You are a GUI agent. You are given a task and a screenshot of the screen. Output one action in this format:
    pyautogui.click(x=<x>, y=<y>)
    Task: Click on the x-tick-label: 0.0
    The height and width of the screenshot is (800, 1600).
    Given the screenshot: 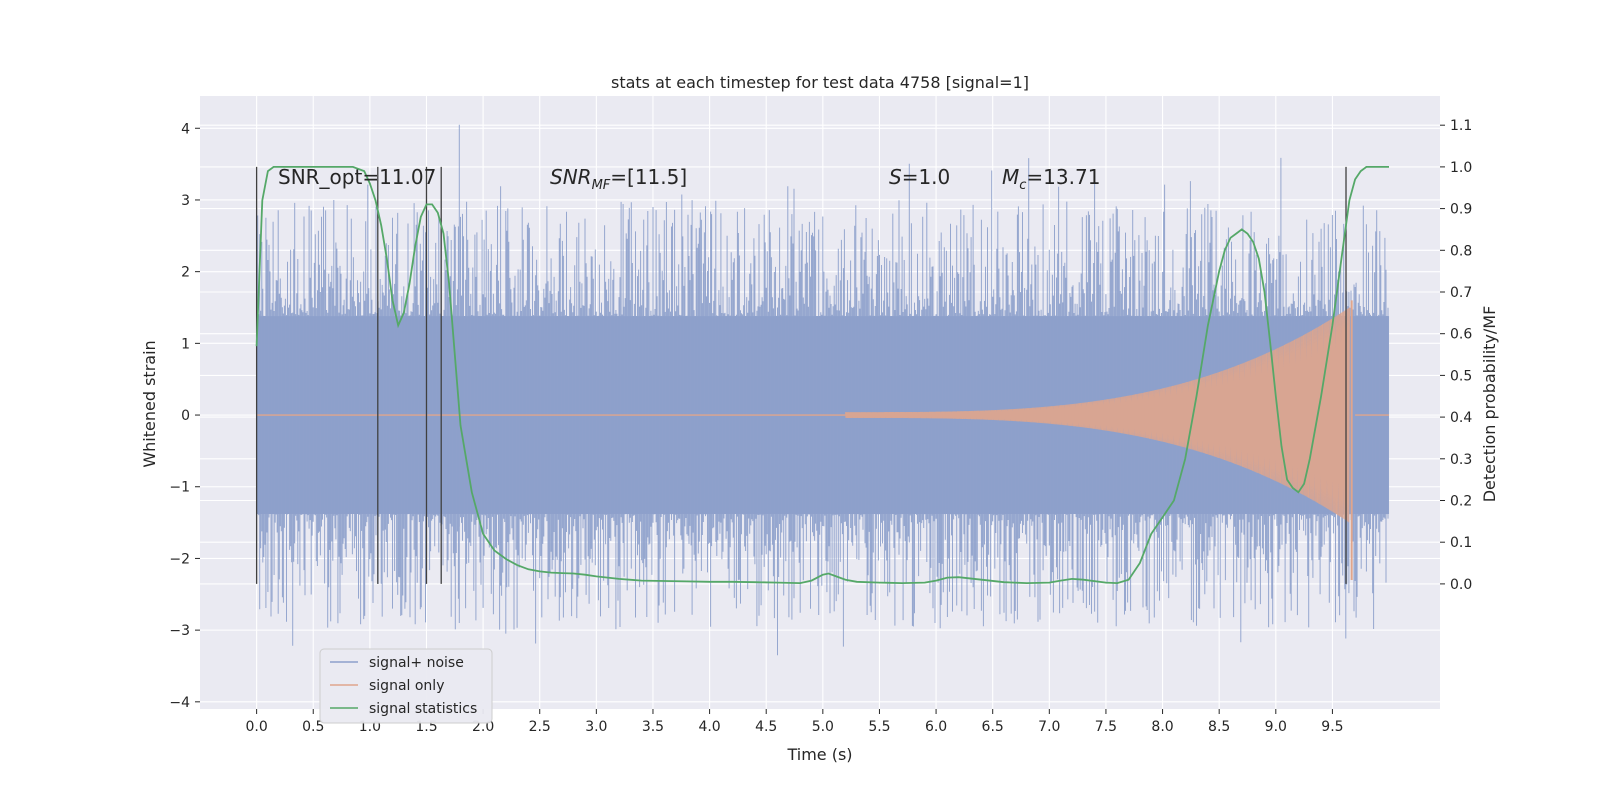 What is the action you would take?
    pyautogui.click(x=256, y=727)
    